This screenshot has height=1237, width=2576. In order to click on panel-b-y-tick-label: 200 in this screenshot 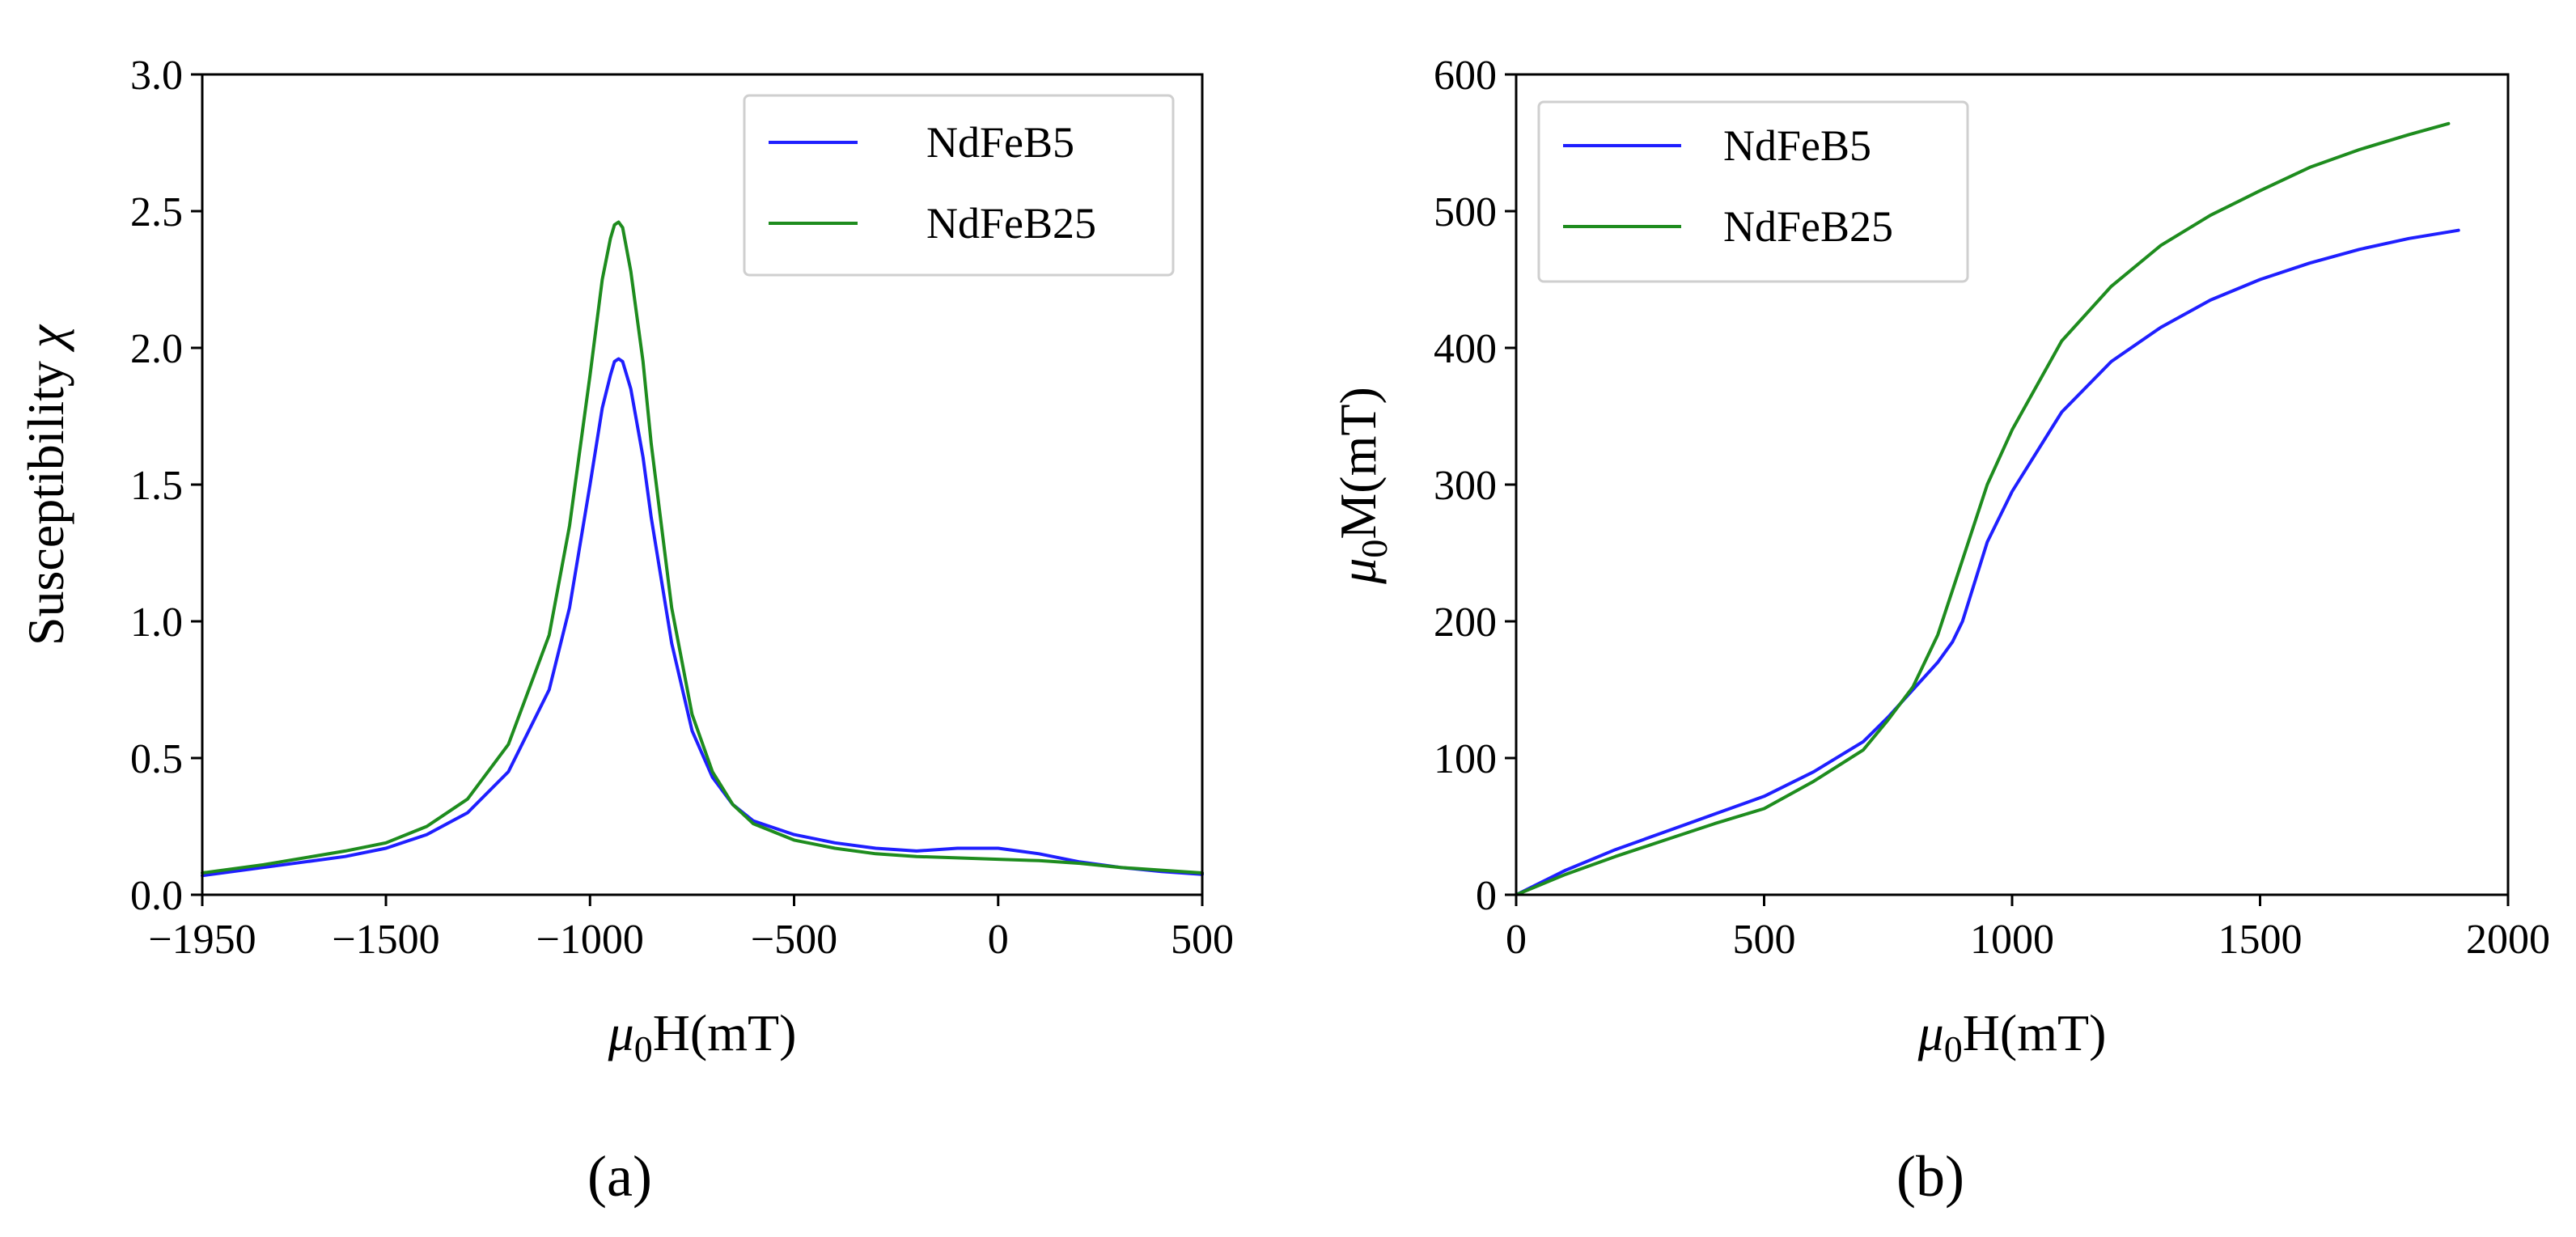, I will do `click(1465, 622)`.